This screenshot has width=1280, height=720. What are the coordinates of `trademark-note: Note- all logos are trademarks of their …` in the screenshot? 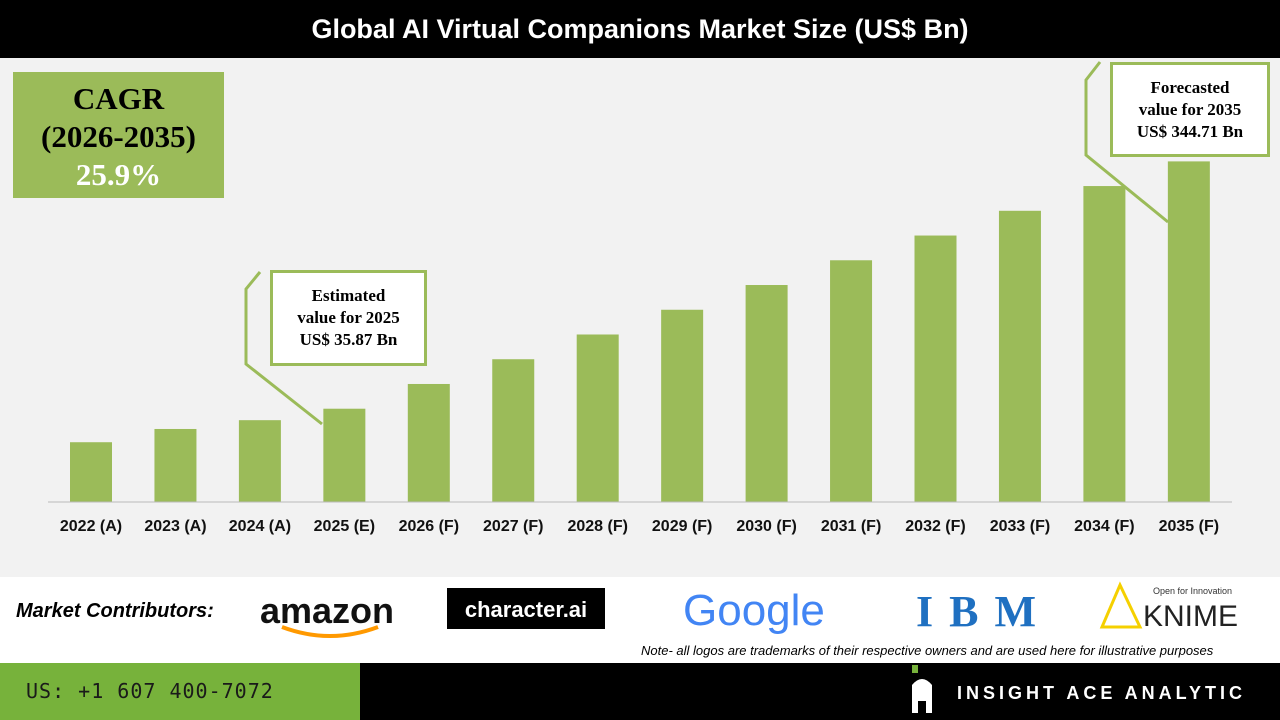 It's located at (927, 650).